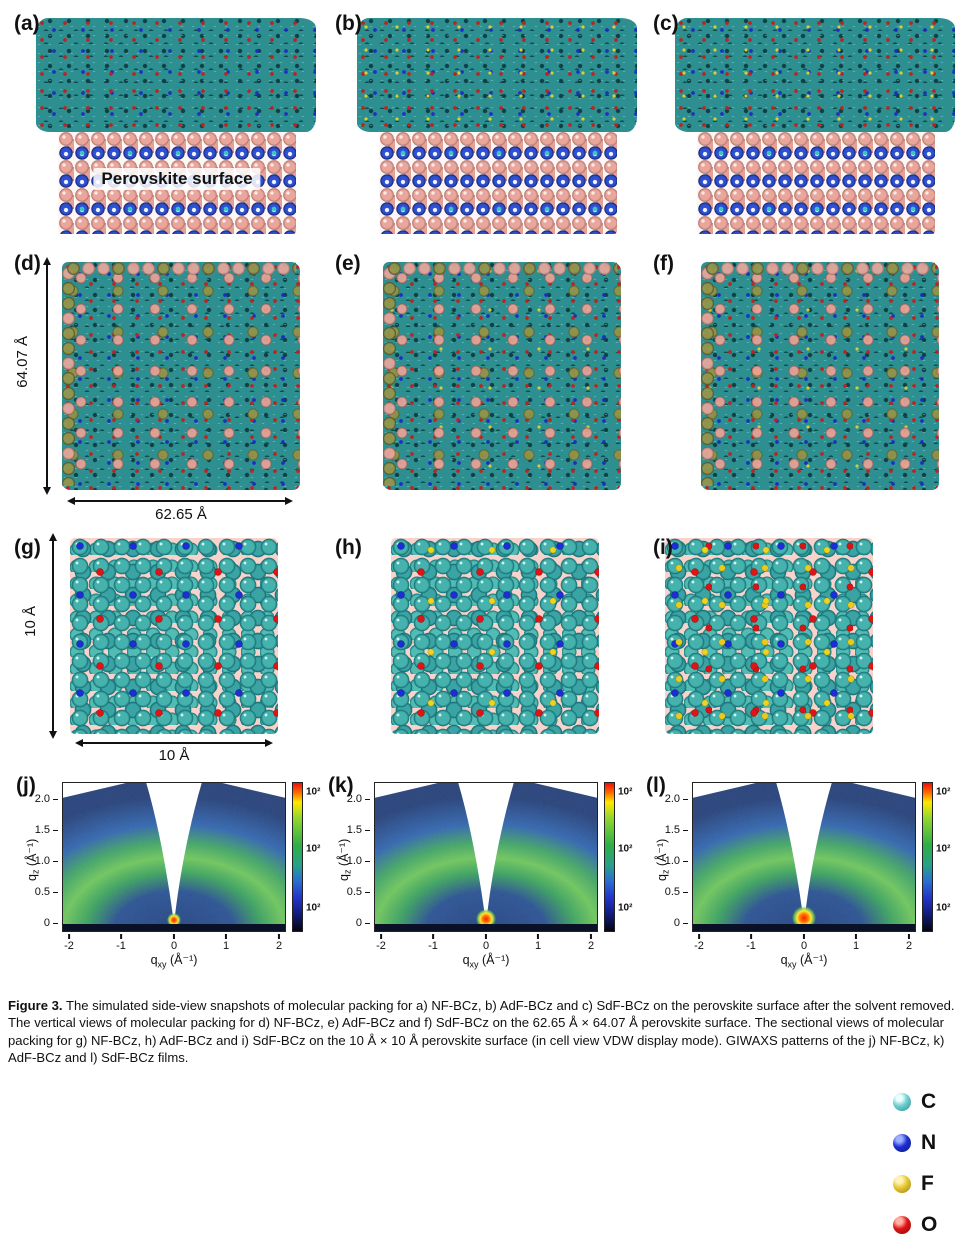  I want to click on fluorine-sphere-icon, so click(902, 1184).